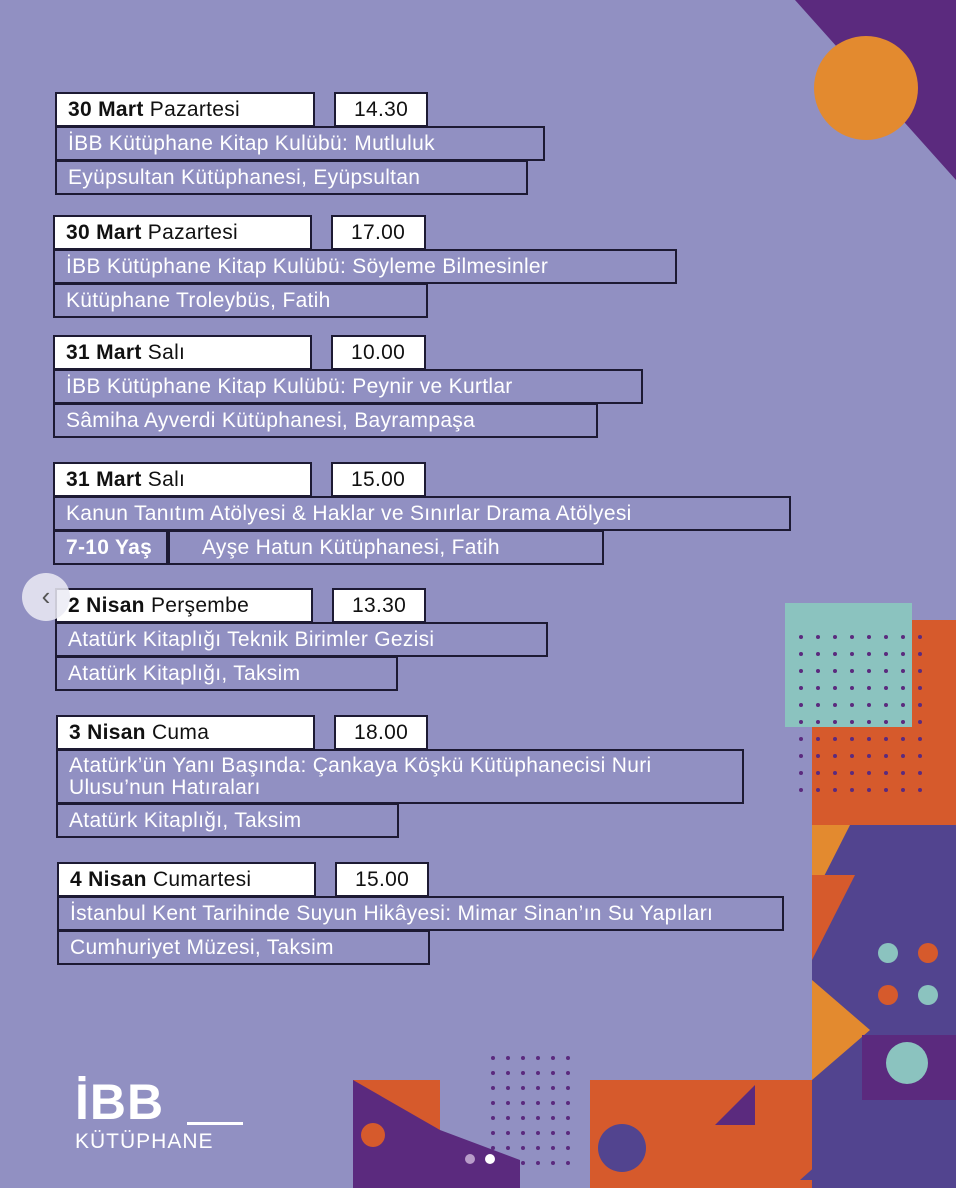 The width and height of the screenshot is (956, 1188). Describe the element at coordinates (108, 879) in the screenshot. I see `date: 4 Nisan` at that location.